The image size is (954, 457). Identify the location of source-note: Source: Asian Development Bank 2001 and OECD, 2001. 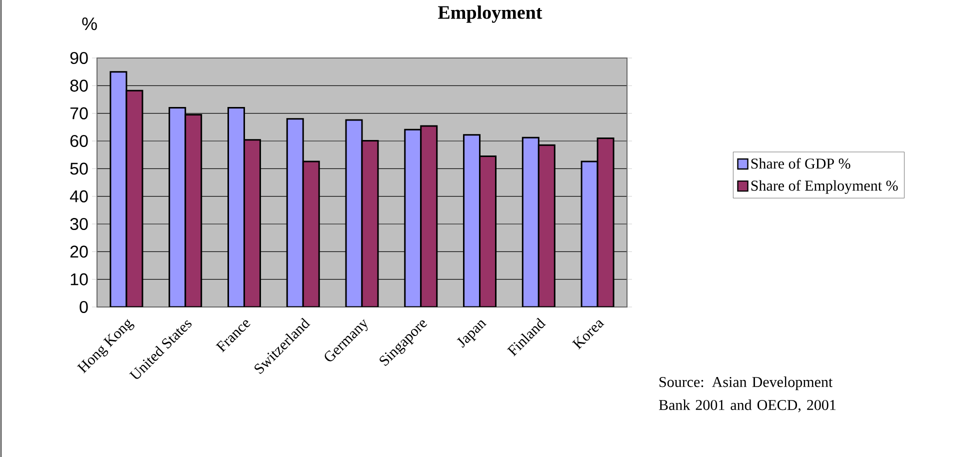
(747, 394).